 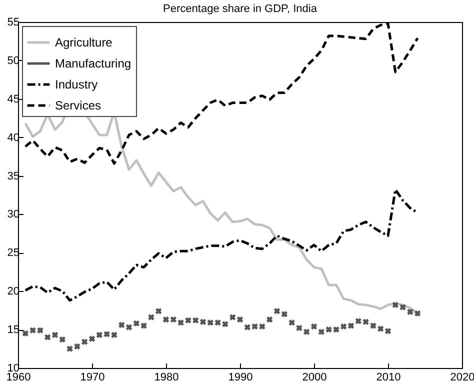 What do you see at coordinates (388, 377) in the screenshot?
I see `x-tick-label: 2010` at bounding box center [388, 377].